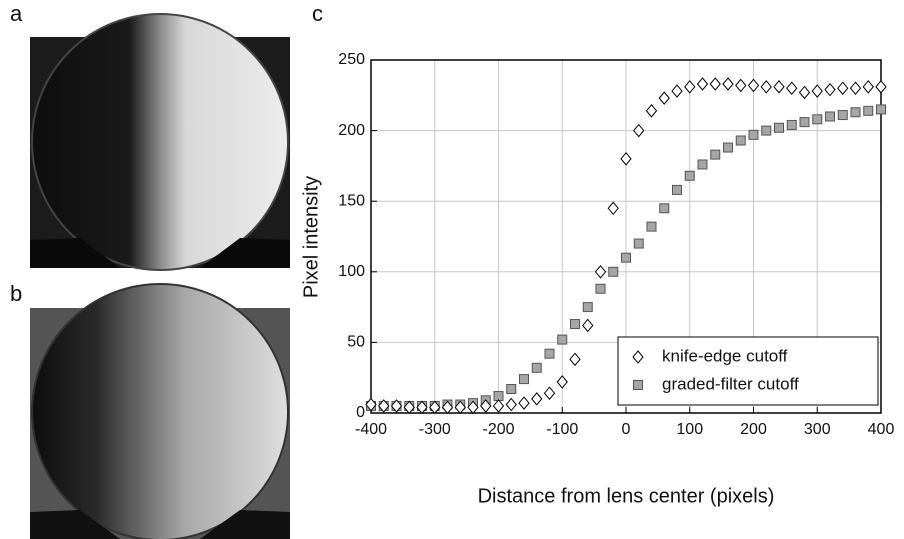 This screenshot has width=904, height=539. I want to click on x-tick-label: 100, so click(689, 429).